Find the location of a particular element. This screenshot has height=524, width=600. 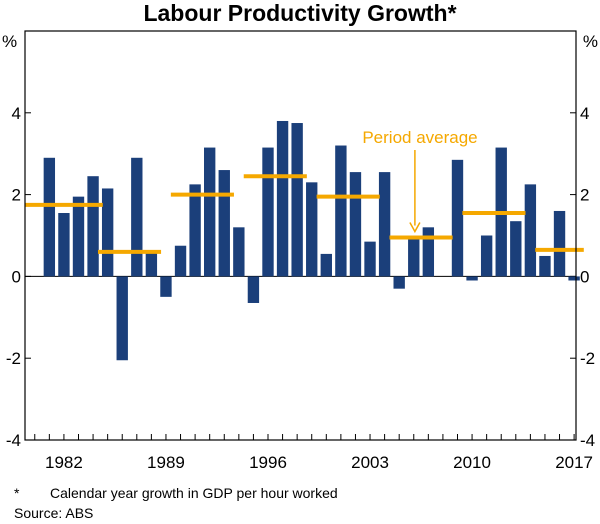

chart-title: Labour Productivity Growth* is located at coordinates (299, 13).